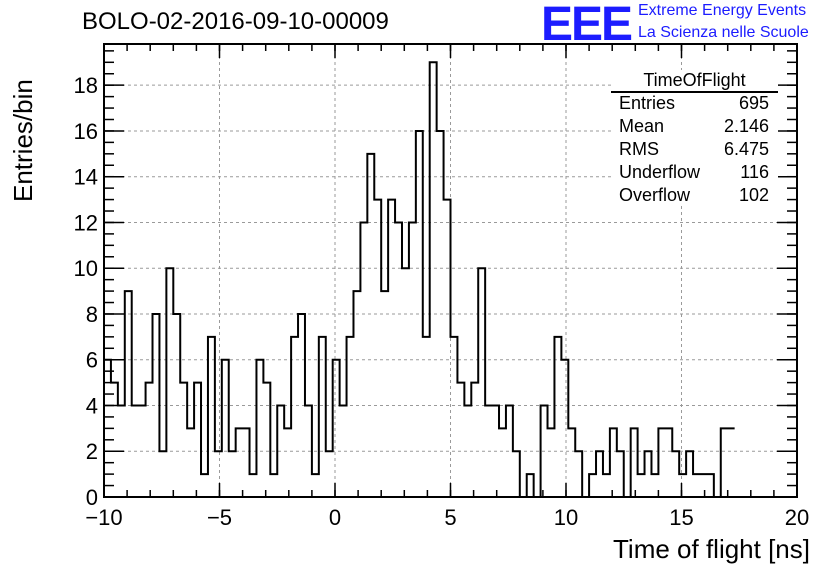 Image resolution: width=836 pixels, height=572 pixels. What do you see at coordinates (103, 517) in the screenshot?
I see `x-tick-label: −10` at bounding box center [103, 517].